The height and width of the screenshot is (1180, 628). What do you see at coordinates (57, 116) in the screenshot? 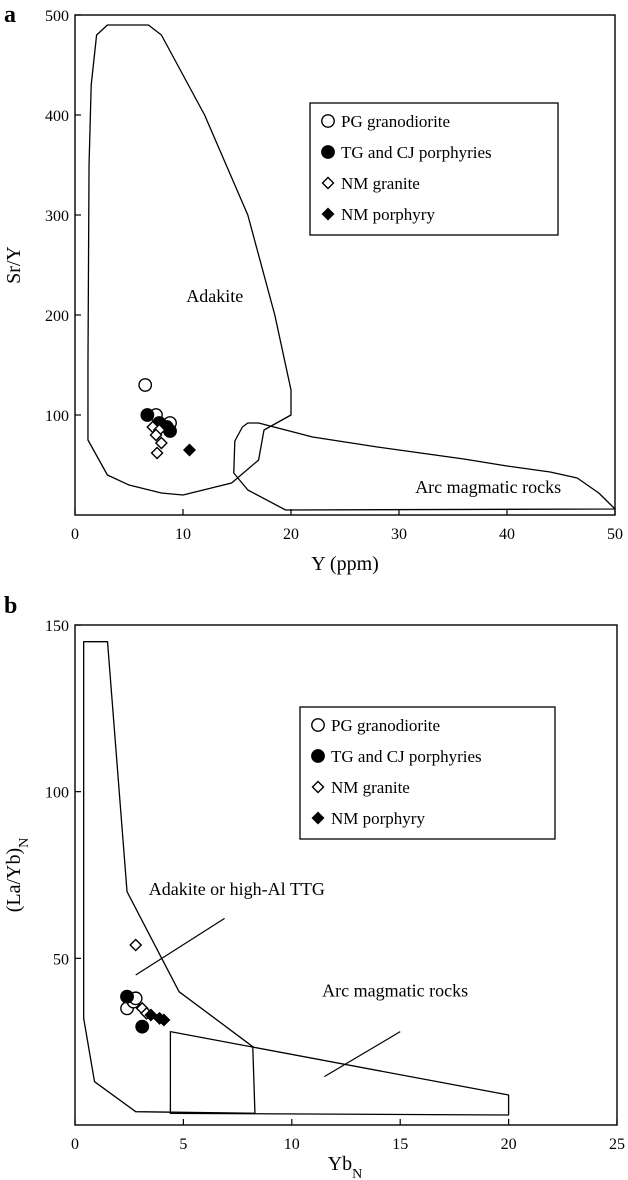
I see `y-tick-label: 400` at bounding box center [57, 116].